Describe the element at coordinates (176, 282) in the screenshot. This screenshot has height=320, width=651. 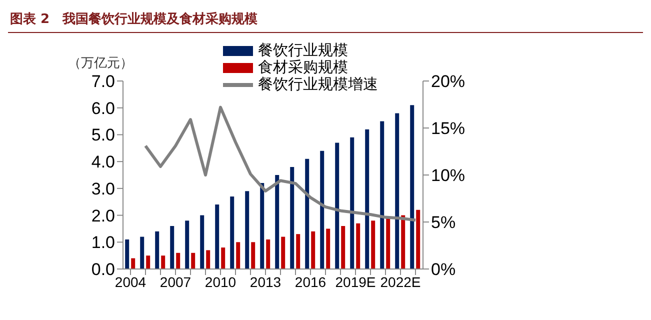
I see `x-tick-label: 2007` at that location.